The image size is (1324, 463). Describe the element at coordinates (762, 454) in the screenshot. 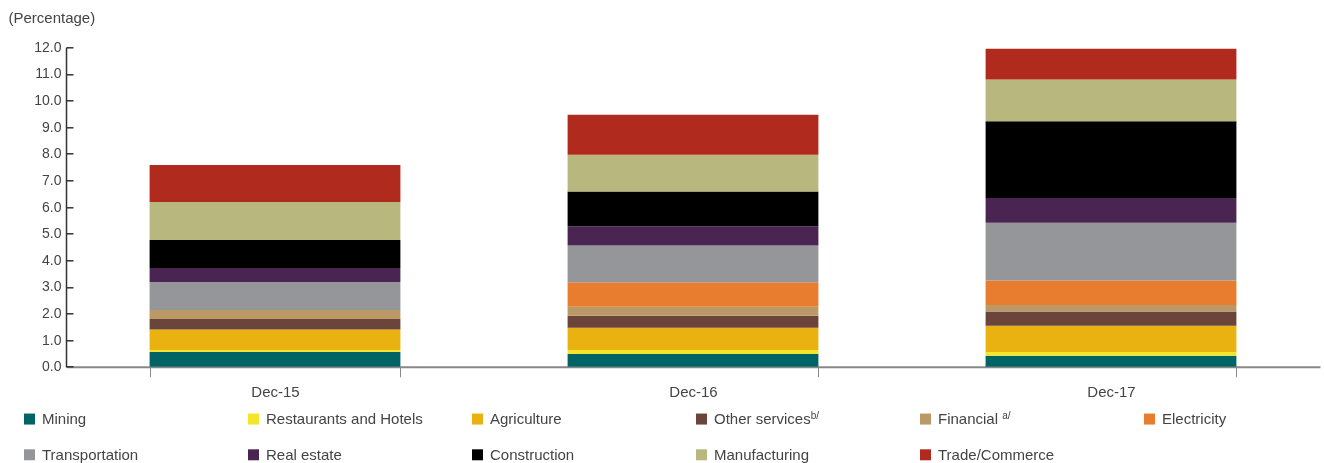

I see `legend-label: Manufacturing` at that location.